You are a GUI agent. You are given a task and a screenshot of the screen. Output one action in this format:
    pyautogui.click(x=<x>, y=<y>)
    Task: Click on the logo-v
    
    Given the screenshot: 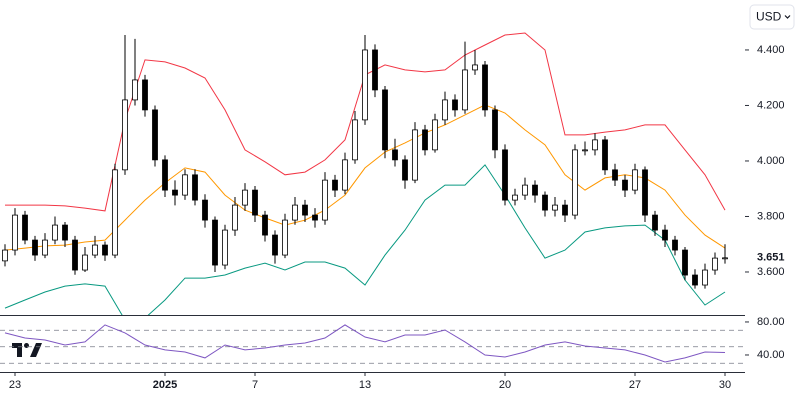 What is the action you would take?
    pyautogui.click(x=36, y=350)
    